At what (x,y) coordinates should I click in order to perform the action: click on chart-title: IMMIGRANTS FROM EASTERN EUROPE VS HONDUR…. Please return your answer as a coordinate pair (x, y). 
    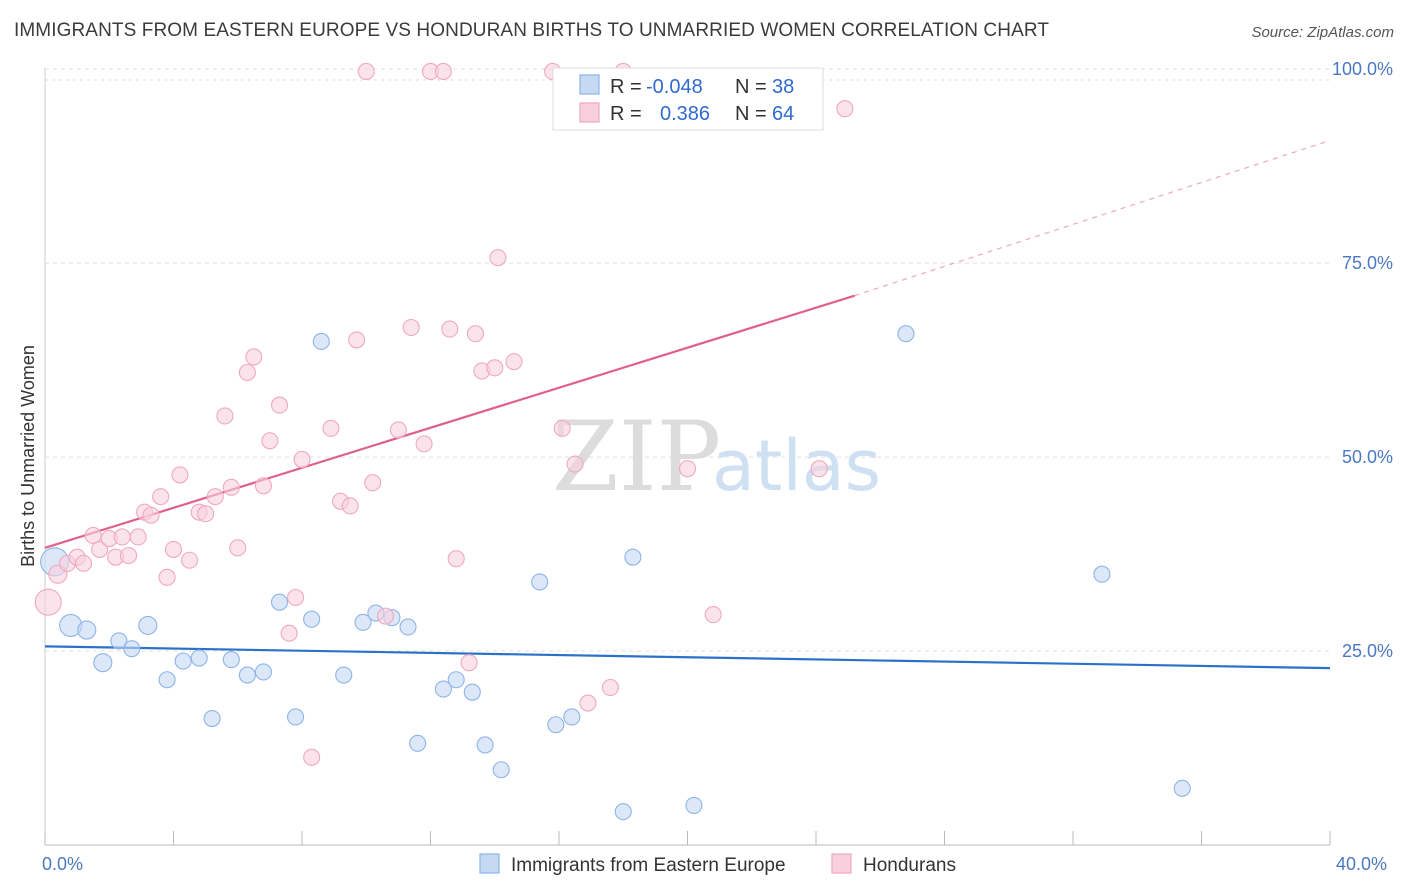
    Looking at the image, I should click on (532, 30).